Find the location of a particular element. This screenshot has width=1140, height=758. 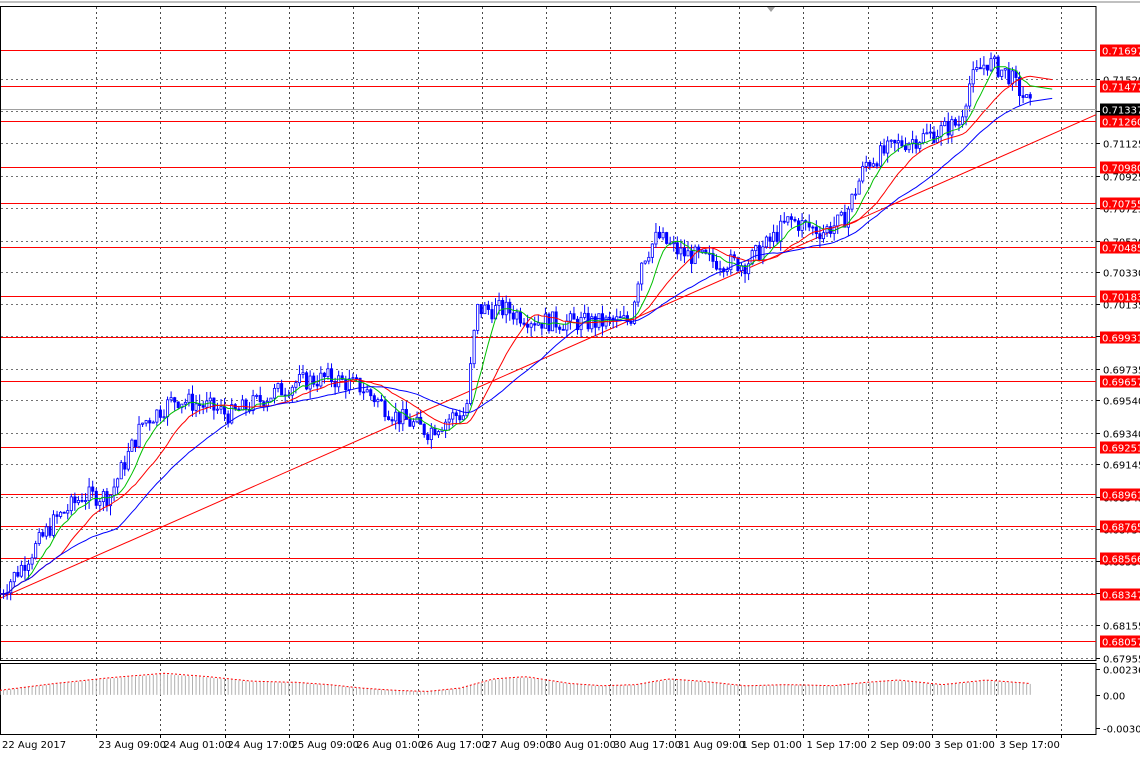

x-tick-label: 25 Aug 09:00 is located at coordinates (325, 745).